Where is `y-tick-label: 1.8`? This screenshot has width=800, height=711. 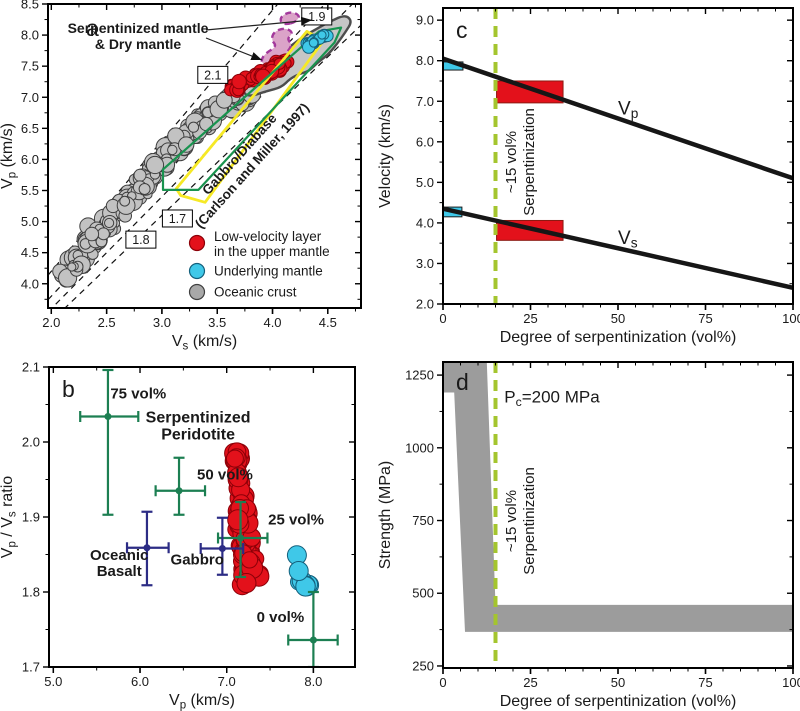 y-tick-label: 1.8 is located at coordinates (31, 592).